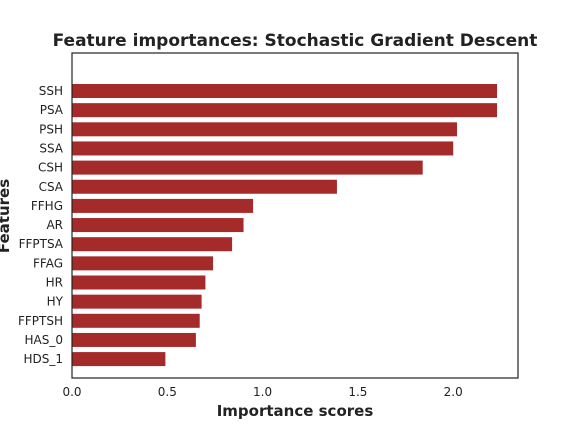 The height and width of the screenshot is (432, 576). What do you see at coordinates (247, 167) in the screenshot?
I see `bar-csh` at bounding box center [247, 167].